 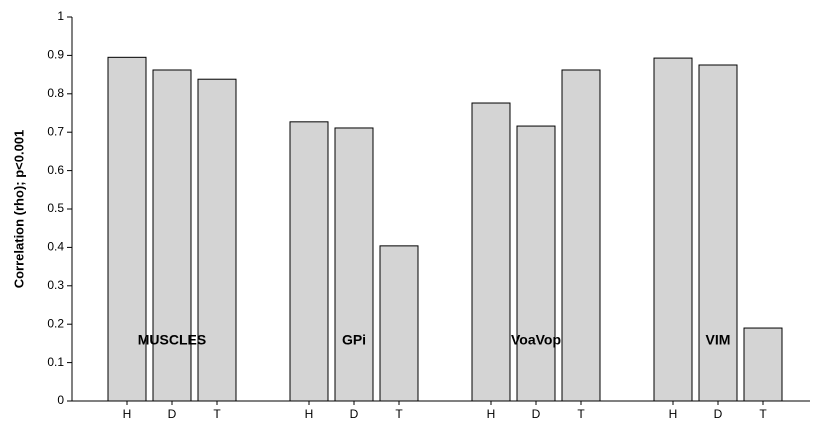 I want to click on y-tick-label: 0.6, so click(x=55, y=170).